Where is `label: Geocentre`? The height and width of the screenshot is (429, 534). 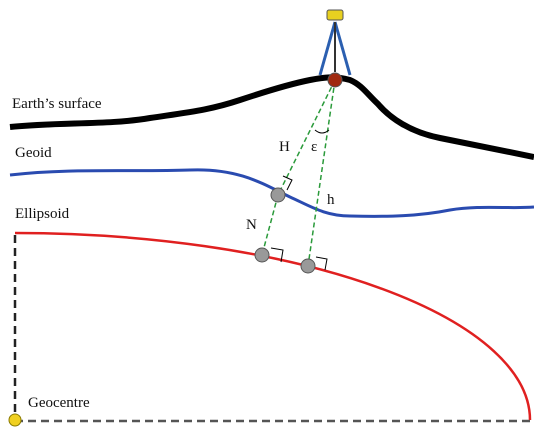
label: Geocentre is located at coordinates (59, 403).